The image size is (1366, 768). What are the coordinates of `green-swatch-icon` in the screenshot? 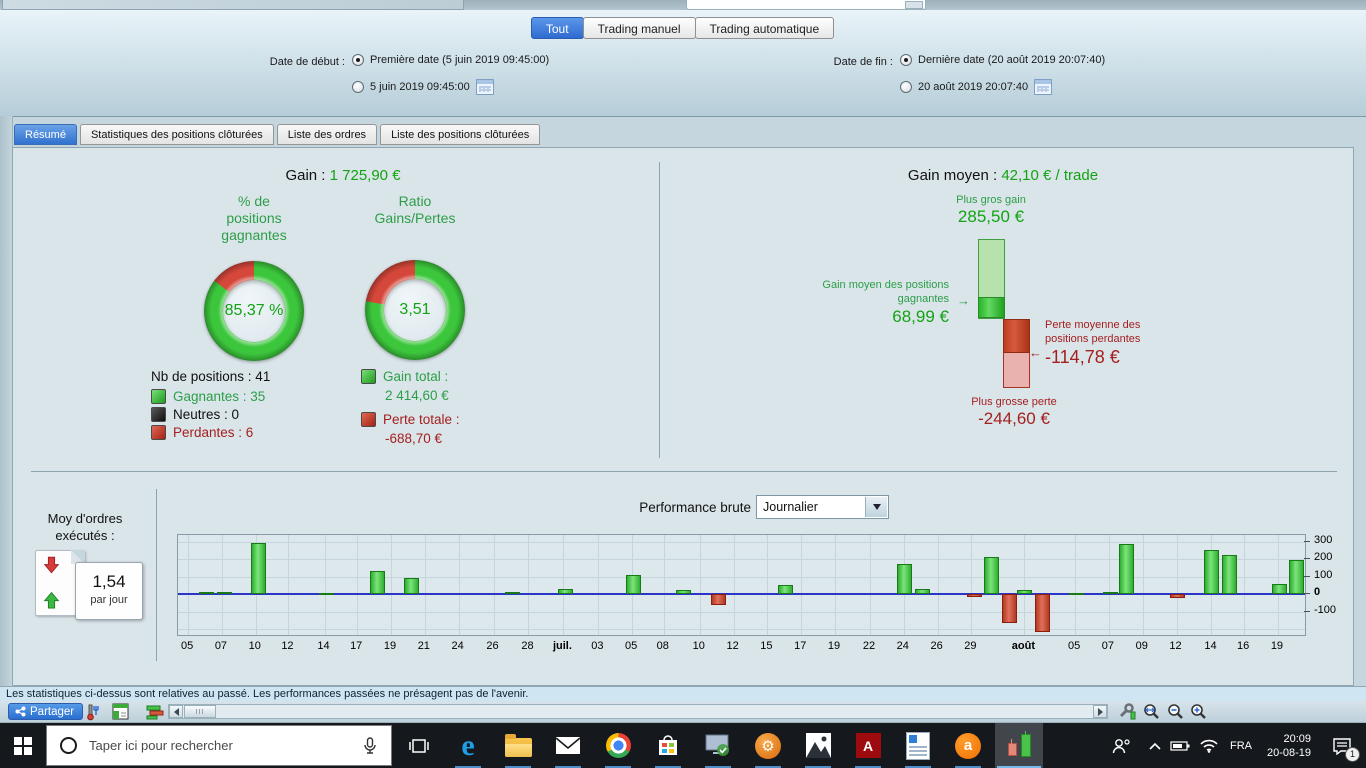 It's located at (158, 396).